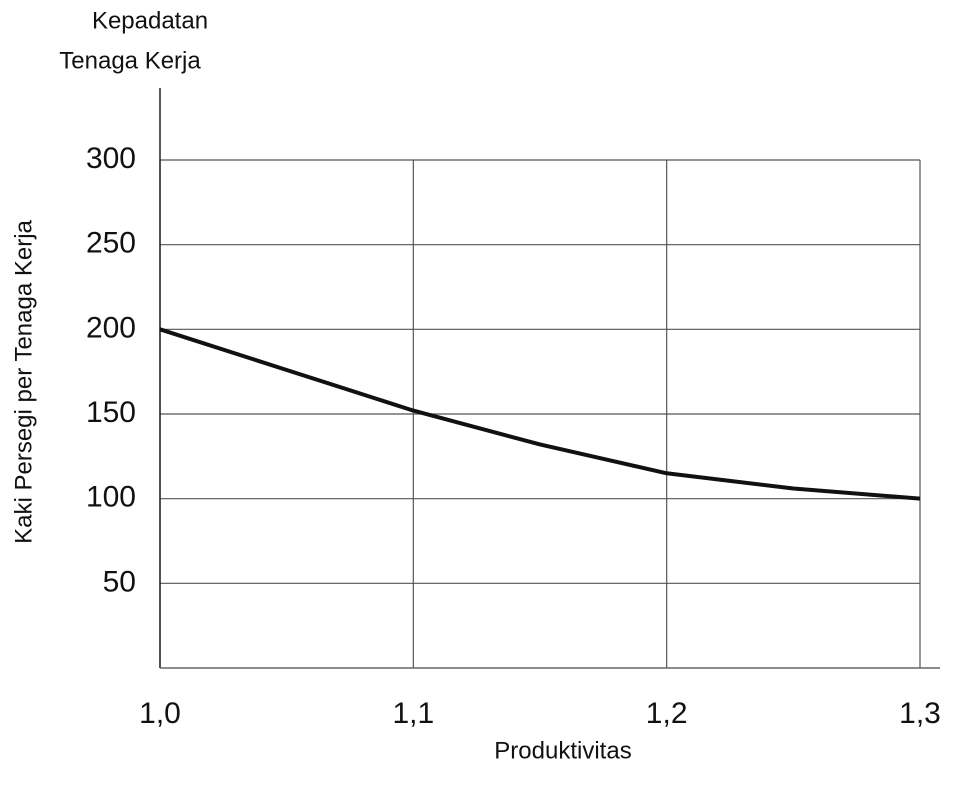 This screenshot has height=793, width=955. Describe the element at coordinates (111, 412) in the screenshot. I see `y-tick-label: 150` at that location.